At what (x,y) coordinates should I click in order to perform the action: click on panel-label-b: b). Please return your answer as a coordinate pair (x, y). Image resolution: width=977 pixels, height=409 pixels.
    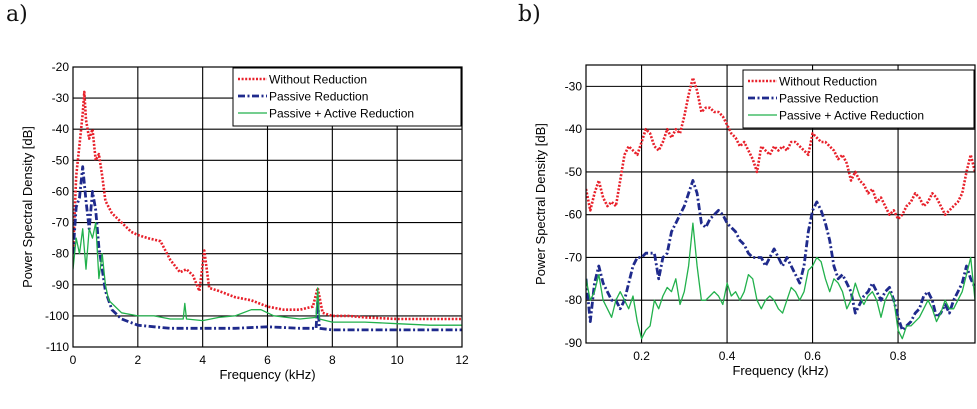
    Looking at the image, I should click on (529, 14).